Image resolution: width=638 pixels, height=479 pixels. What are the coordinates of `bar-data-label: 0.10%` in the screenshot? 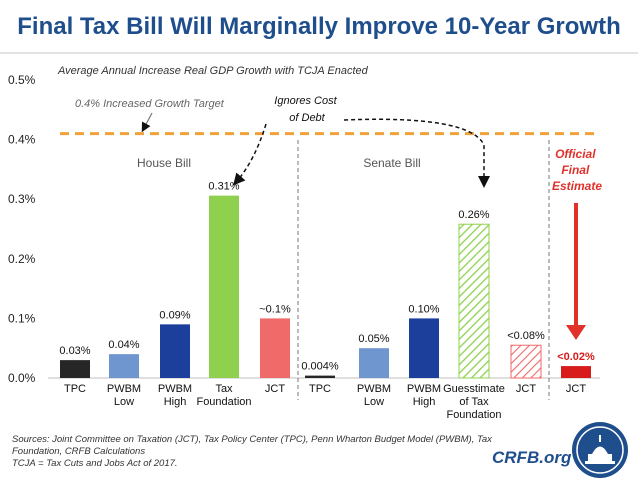 It's located at (423, 309).